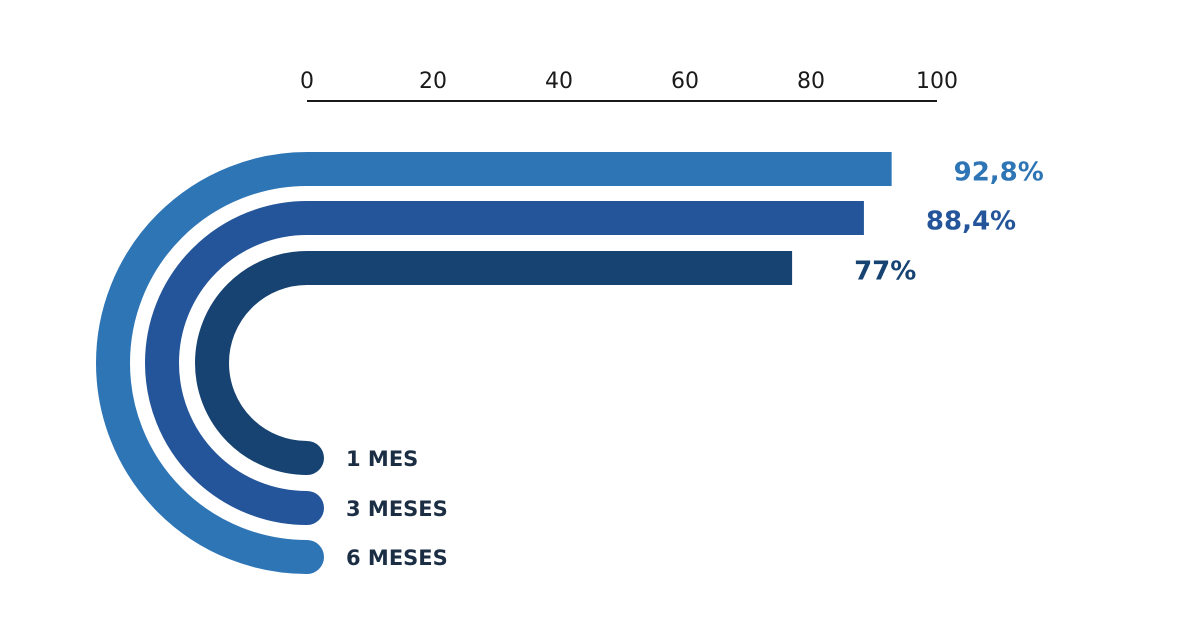 The width and height of the screenshot is (1200, 630). I want to click on x-tick-label: 60, so click(685, 81).